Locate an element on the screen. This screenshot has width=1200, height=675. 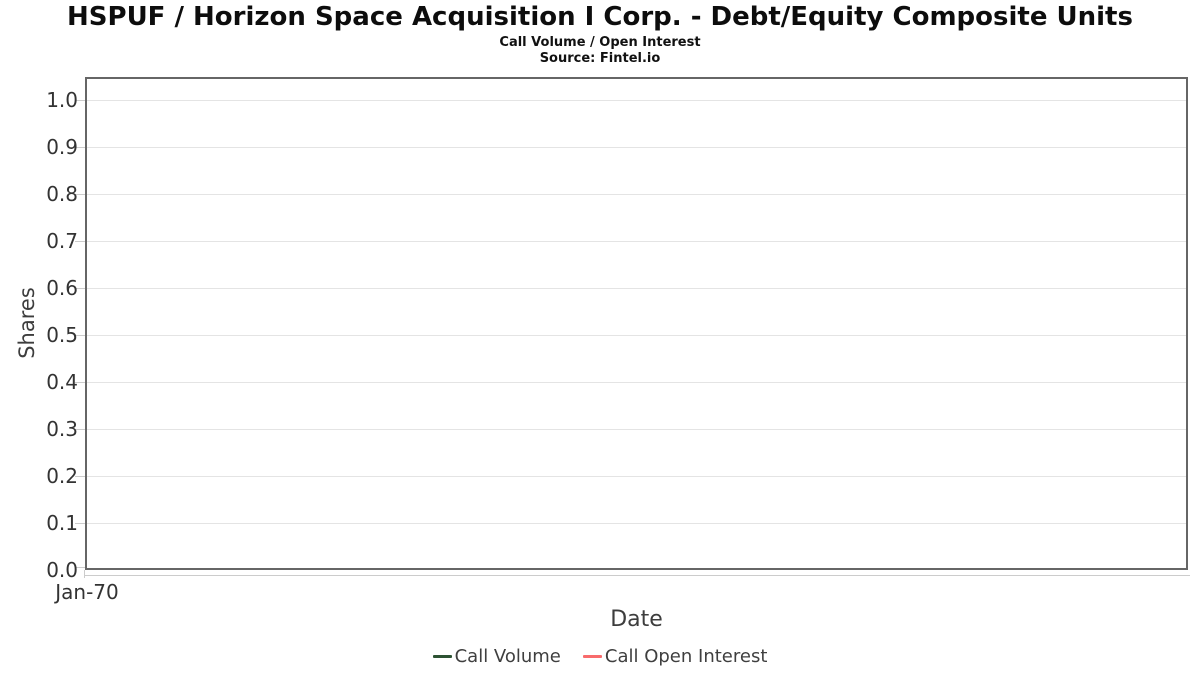
y-tick-label: 0.1 is located at coordinates (62, 523).